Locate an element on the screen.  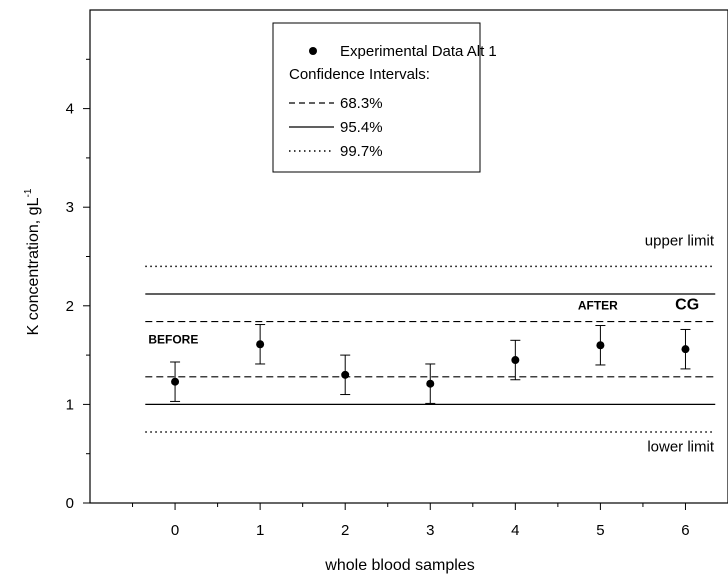
data-points is located at coordinates (430, 364).